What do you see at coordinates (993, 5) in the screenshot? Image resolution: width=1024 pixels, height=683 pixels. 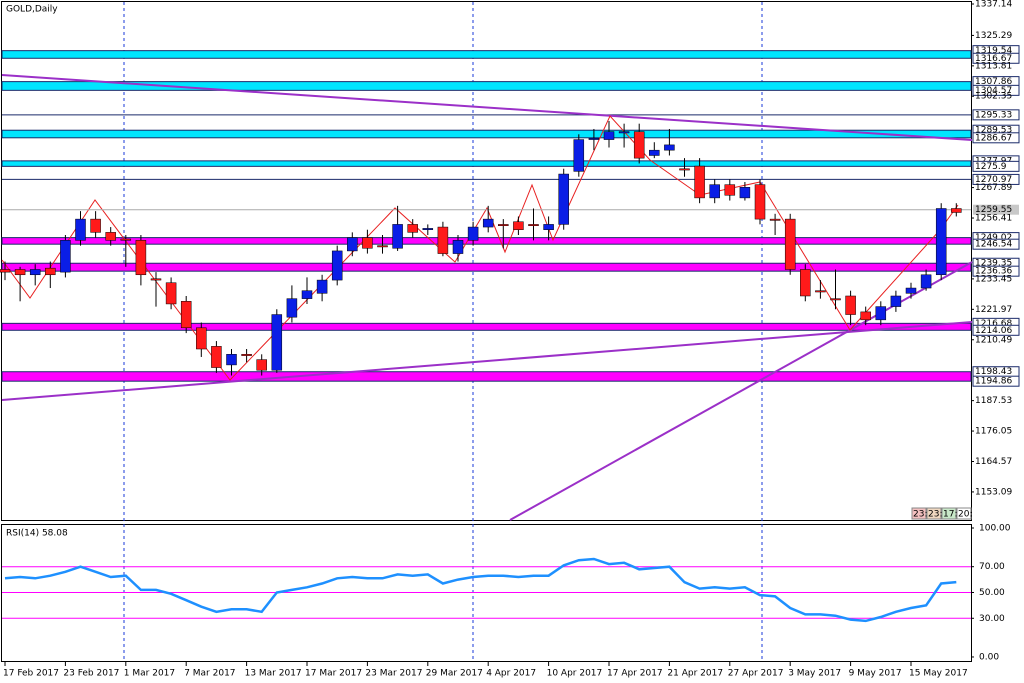 I see `y-tick-label: 1337.14` at bounding box center [993, 5].